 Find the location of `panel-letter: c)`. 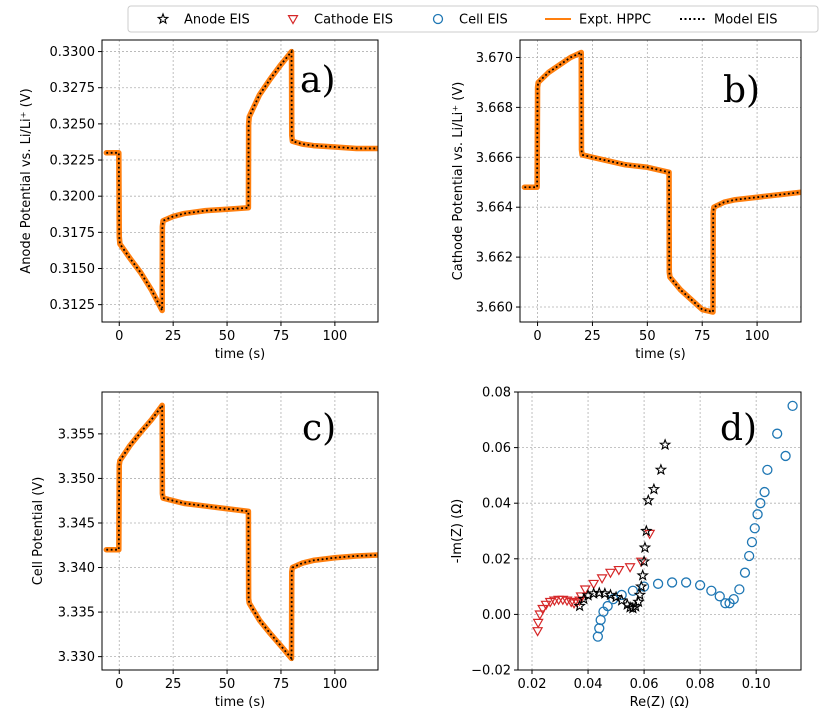

panel-letter: c) is located at coordinates (319, 428).